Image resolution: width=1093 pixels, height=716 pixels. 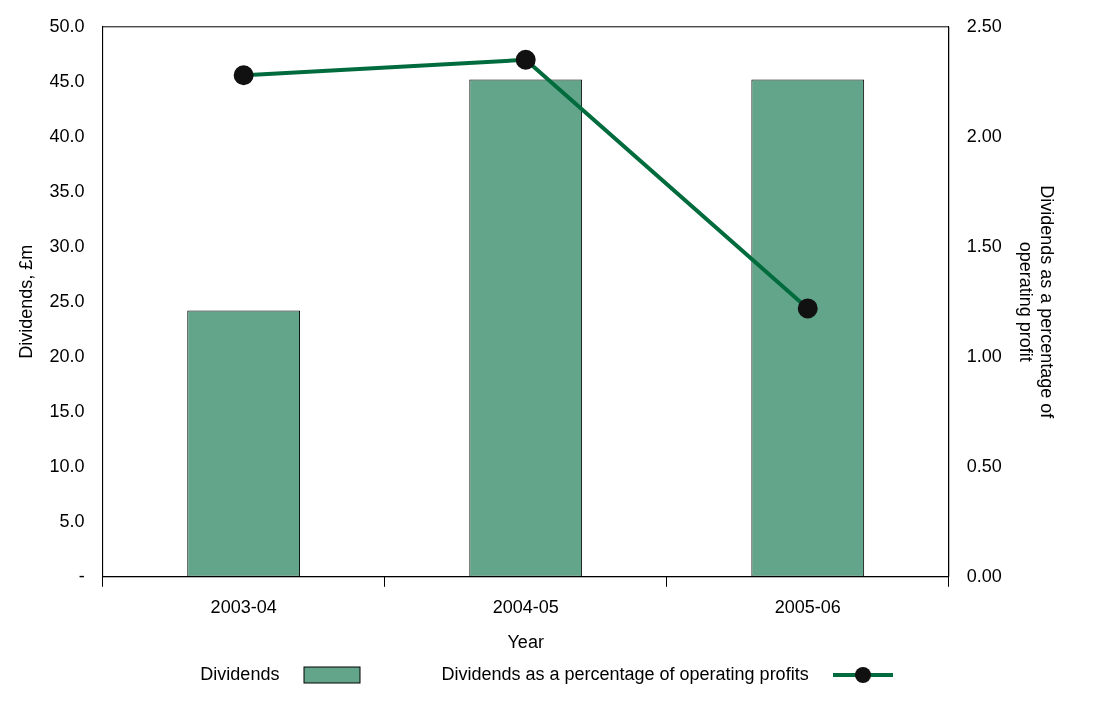 What do you see at coordinates (984, 465) in the screenshot?
I see `y2-tick-label: 0.50` at bounding box center [984, 465].